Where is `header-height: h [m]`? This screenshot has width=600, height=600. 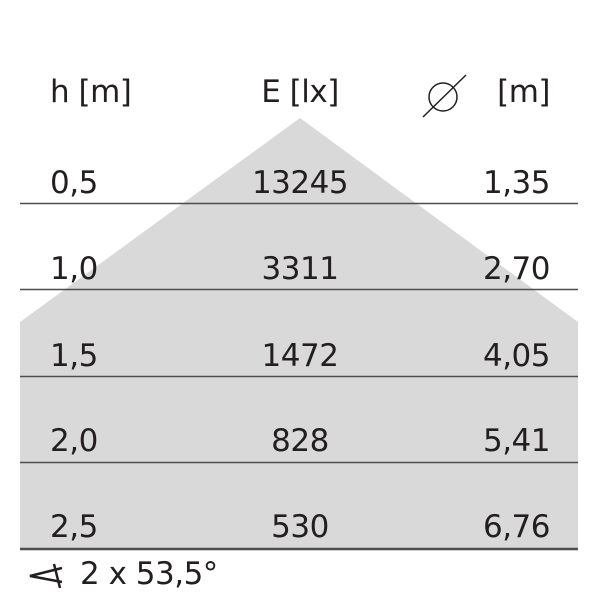
header-height: h [m] is located at coordinates (91, 92).